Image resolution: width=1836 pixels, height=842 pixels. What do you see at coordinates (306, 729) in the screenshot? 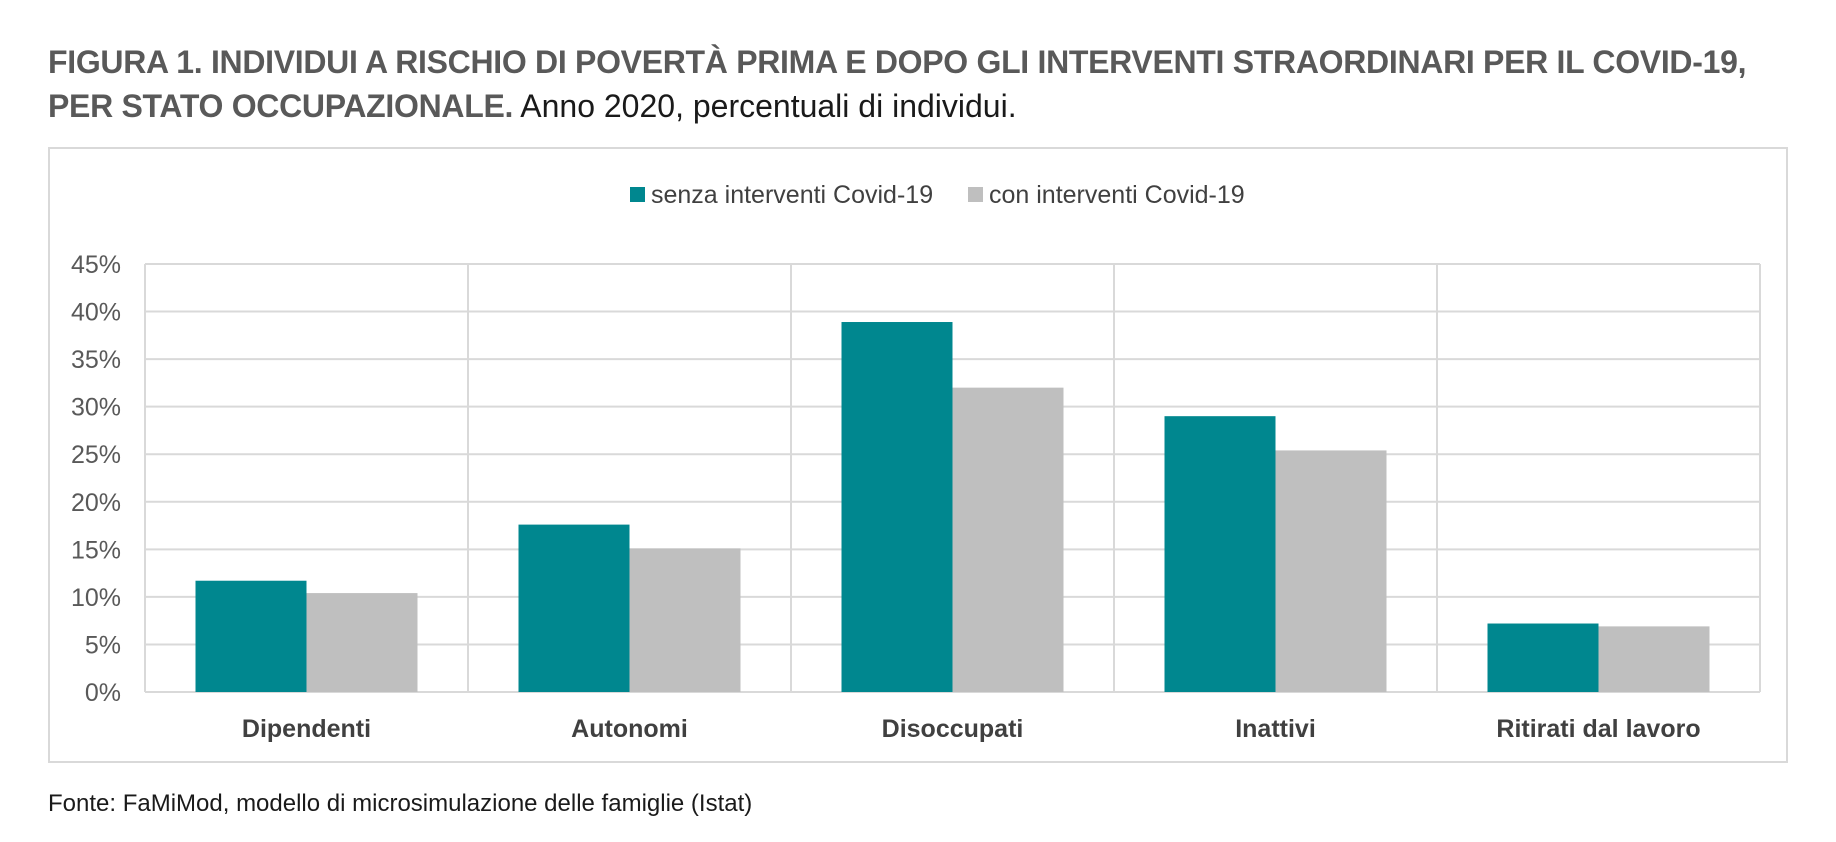
I see `x-category-label: Dipendenti` at bounding box center [306, 729].